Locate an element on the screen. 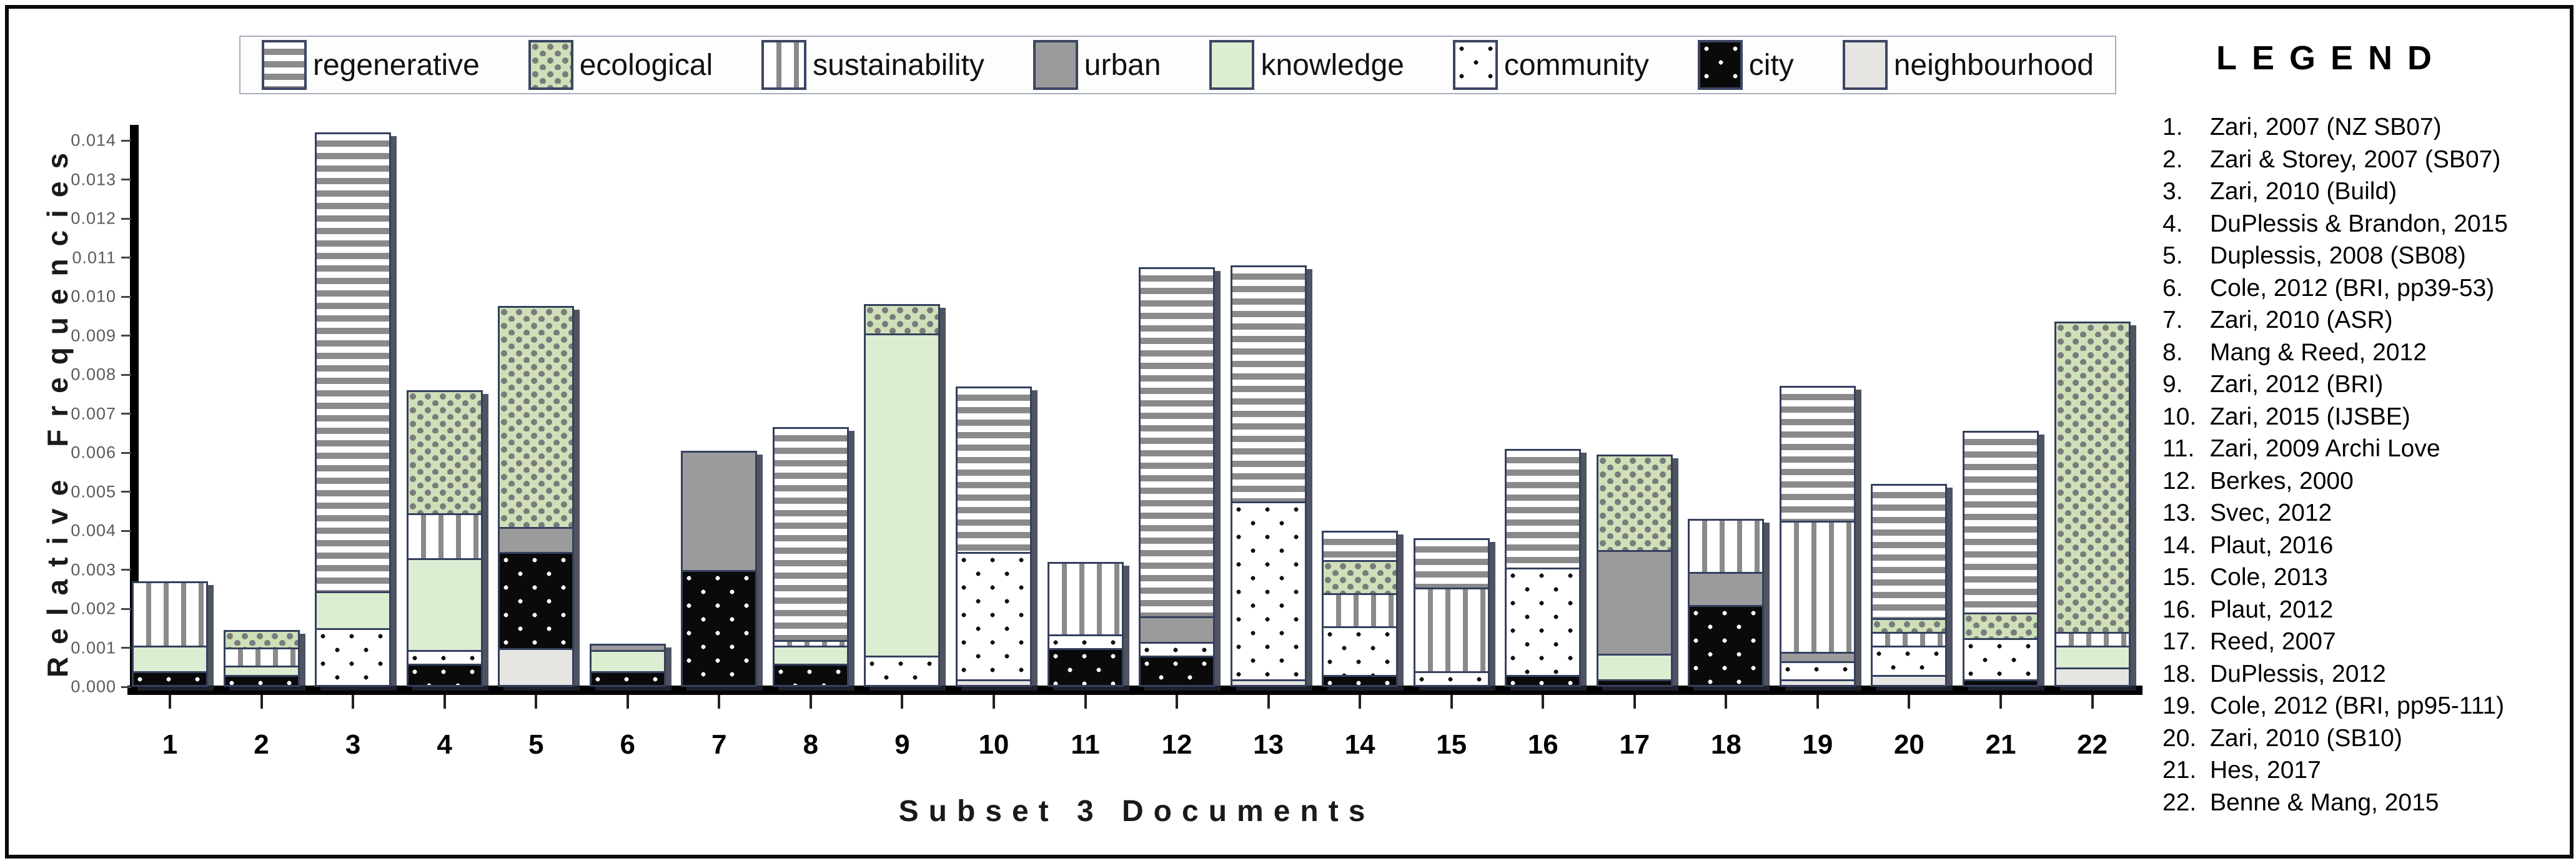 This screenshot has height=861, width=2576. x-axis-title: Subset 3 Documents is located at coordinates (1136, 811).